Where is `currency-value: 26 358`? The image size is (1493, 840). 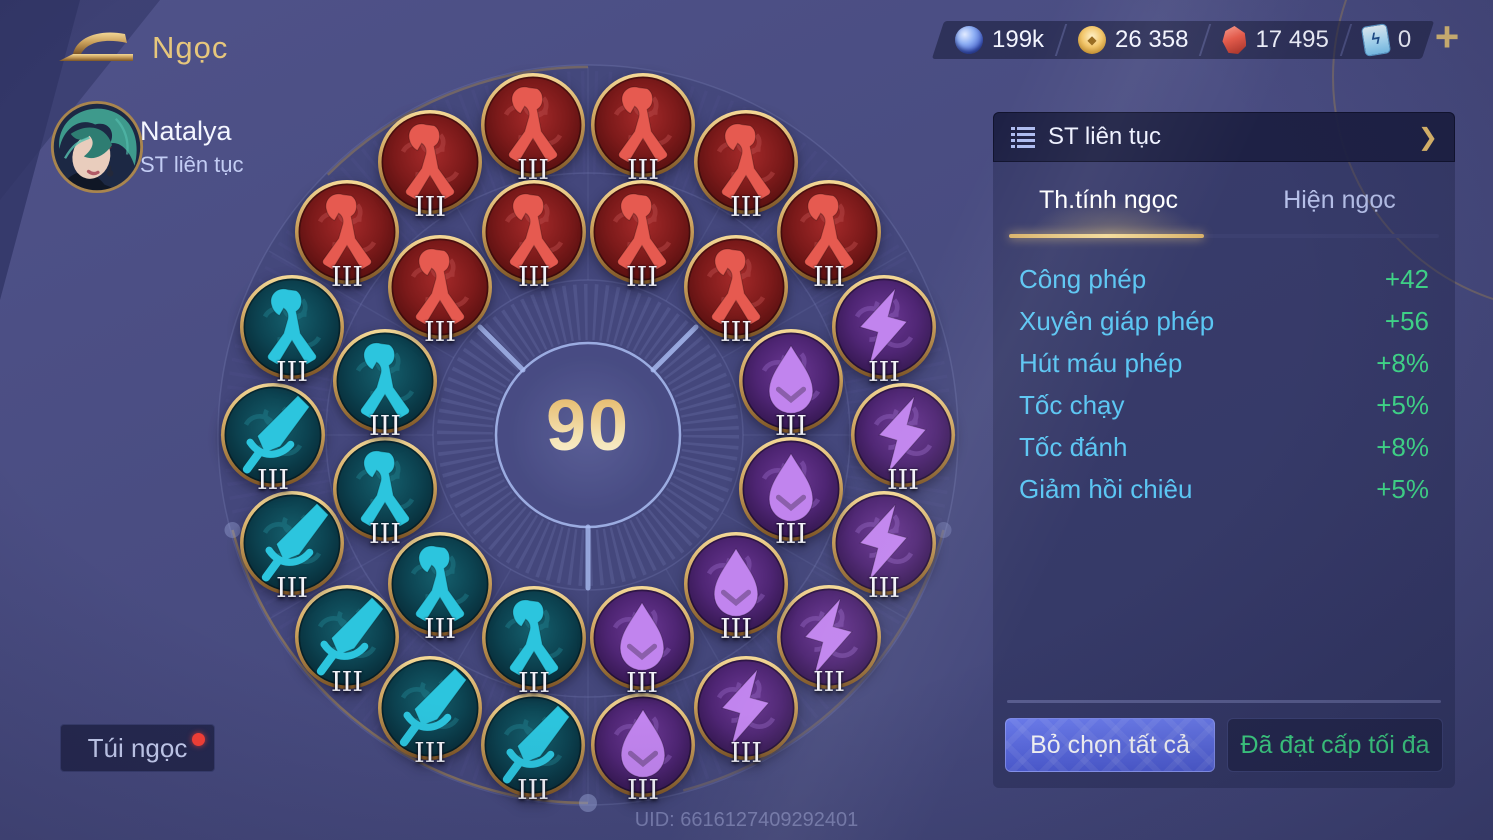 currency-value: 26 358 is located at coordinates (1152, 39).